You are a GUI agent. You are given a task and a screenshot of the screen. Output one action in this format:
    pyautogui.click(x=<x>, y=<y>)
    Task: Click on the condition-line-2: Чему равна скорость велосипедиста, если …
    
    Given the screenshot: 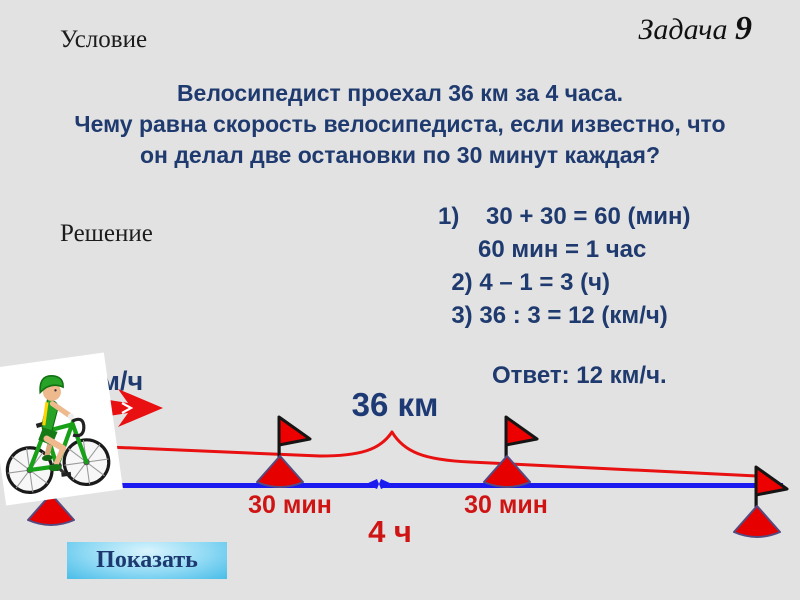 What is the action you would take?
    pyautogui.click(x=400, y=124)
    